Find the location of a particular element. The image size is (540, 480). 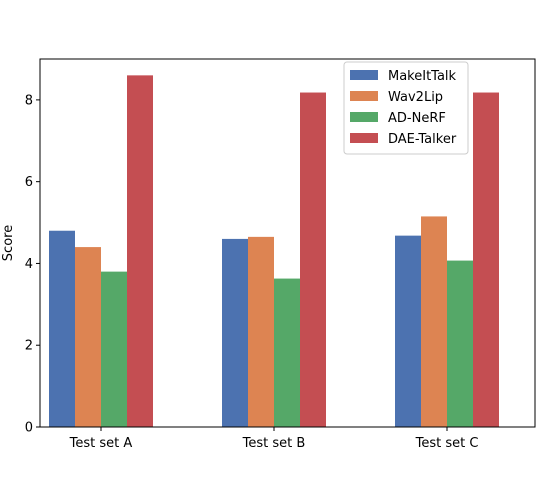

y-tick-label: 2 is located at coordinates (29, 346).